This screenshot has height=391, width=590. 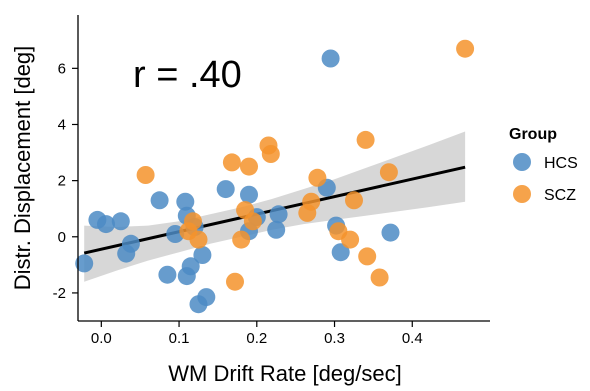 I want to click on legend-label-hcs: HCS, so click(x=561, y=163).